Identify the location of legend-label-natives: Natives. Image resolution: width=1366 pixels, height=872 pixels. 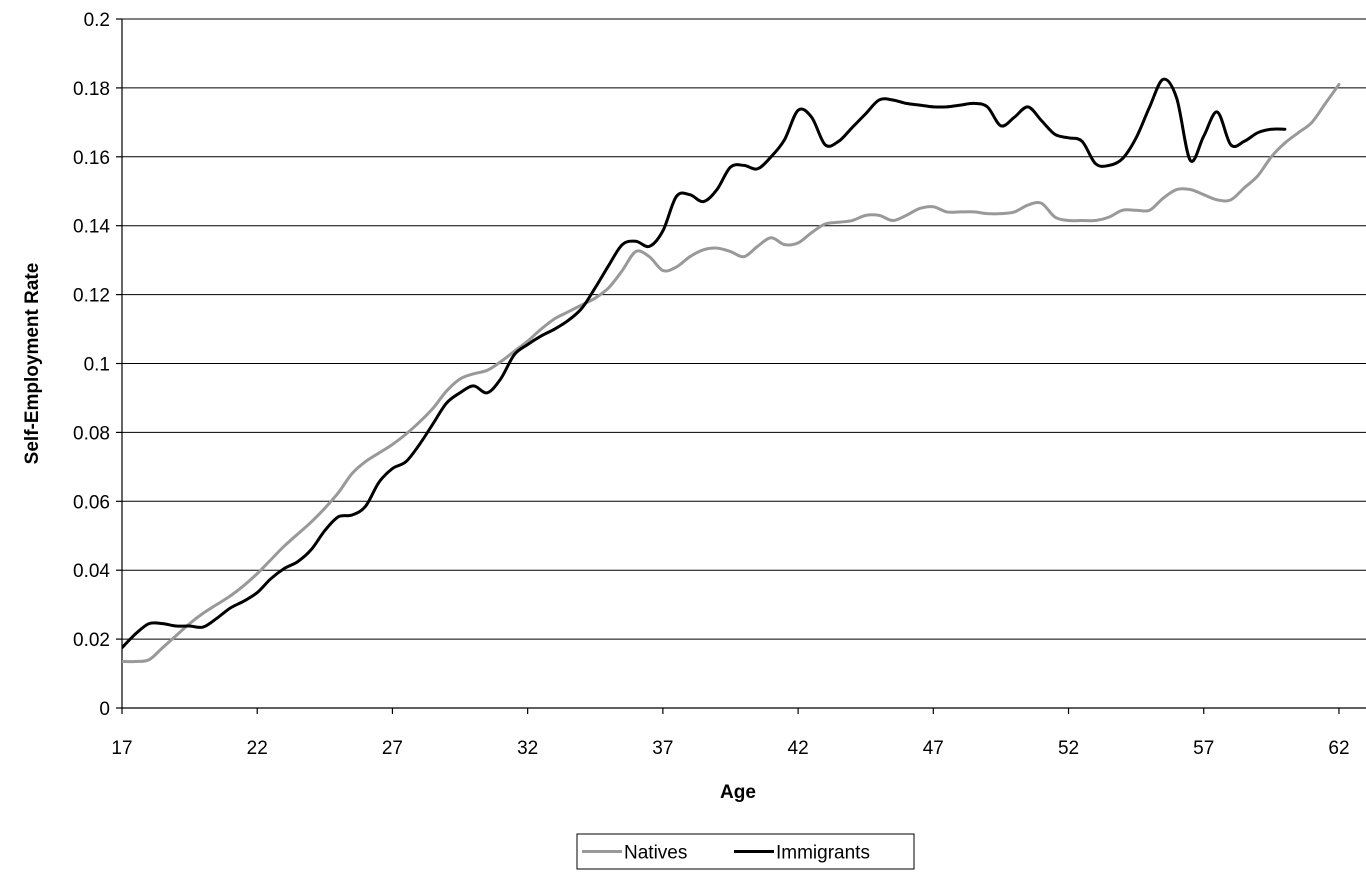
(655, 853).